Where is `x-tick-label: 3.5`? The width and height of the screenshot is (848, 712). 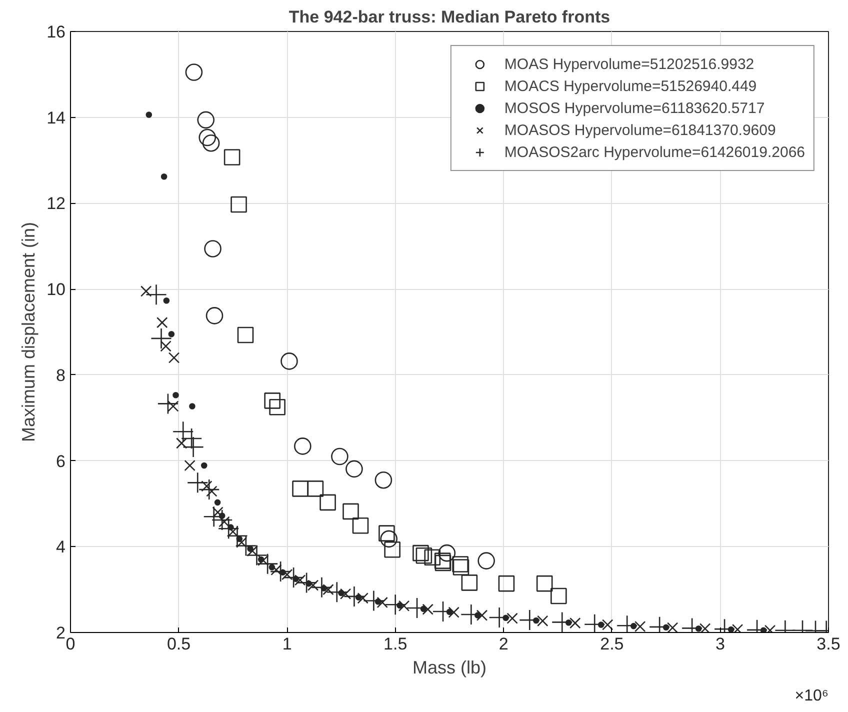
x-tick-label: 3.5 is located at coordinates (828, 644).